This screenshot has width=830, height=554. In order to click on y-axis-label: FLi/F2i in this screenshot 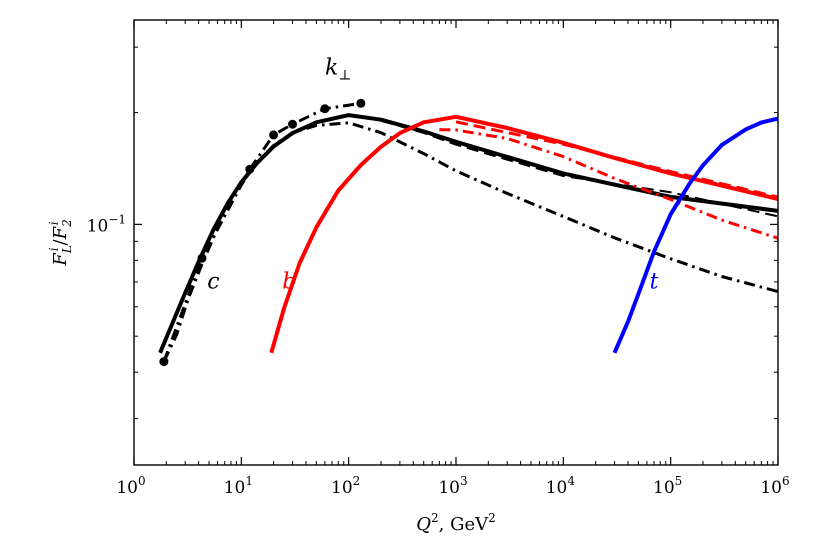, I will do `click(60, 243)`.